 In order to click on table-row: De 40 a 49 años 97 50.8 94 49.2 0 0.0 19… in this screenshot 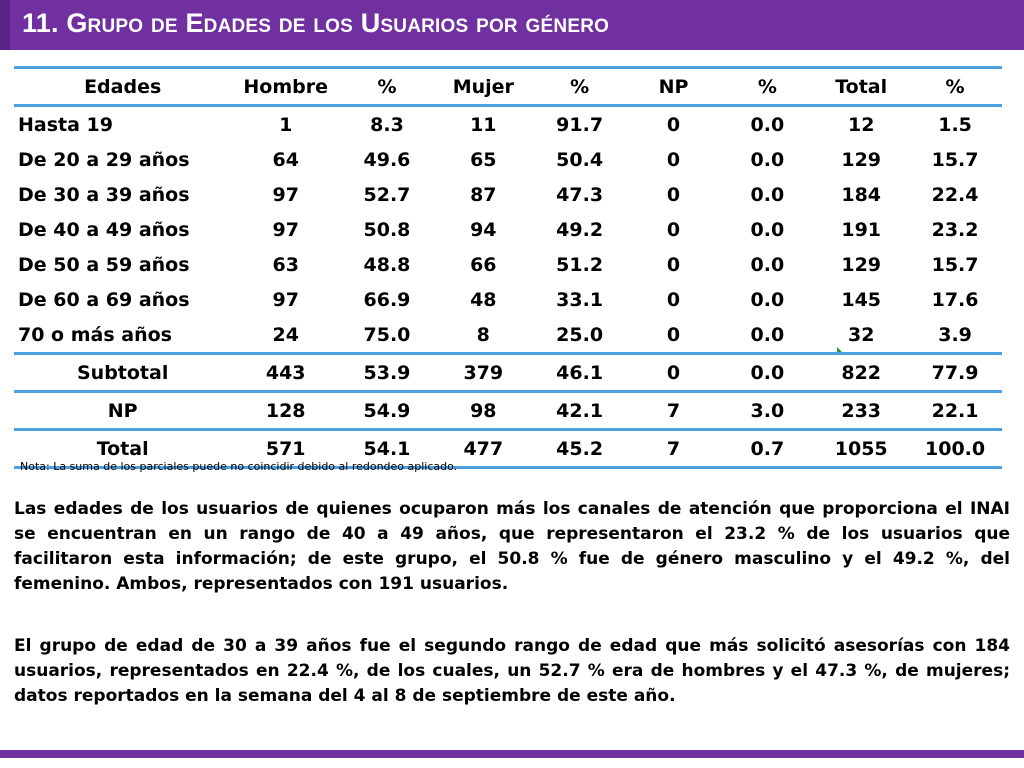, I will do `click(508, 229)`.